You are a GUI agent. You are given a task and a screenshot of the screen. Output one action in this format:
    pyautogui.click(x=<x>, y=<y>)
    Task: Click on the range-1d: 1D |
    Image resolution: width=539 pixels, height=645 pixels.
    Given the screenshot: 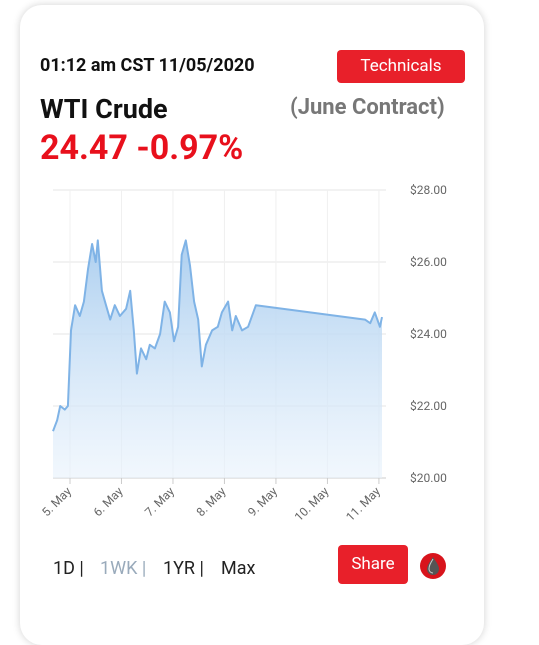 What is the action you would take?
    pyautogui.click(x=68, y=568)
    